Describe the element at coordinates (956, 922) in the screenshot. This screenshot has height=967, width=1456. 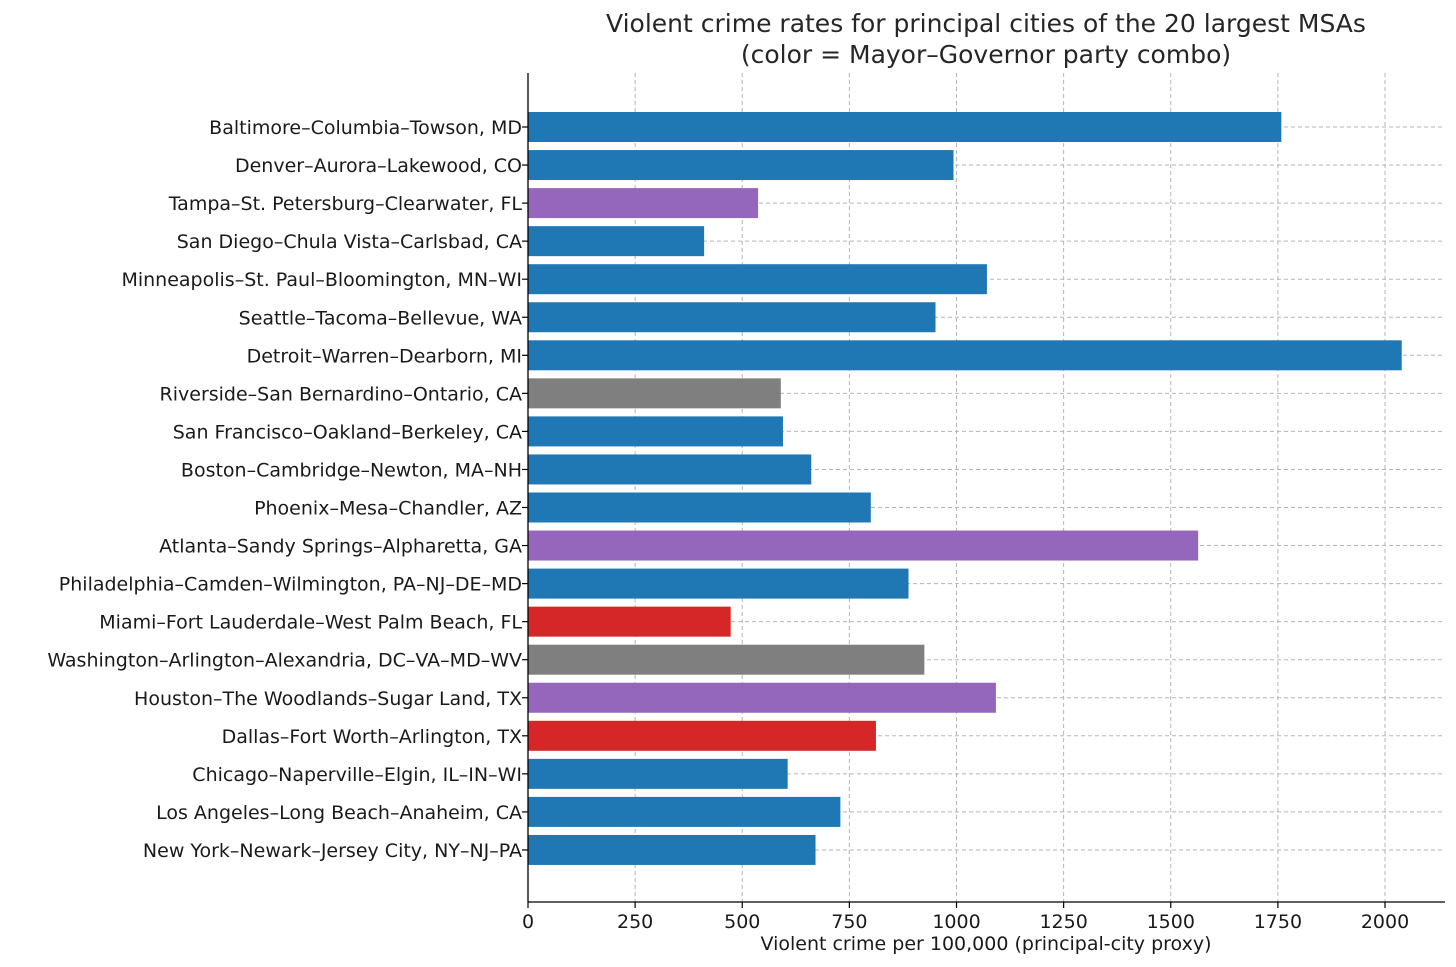
I see `x-tick-label: 1000` at that location.